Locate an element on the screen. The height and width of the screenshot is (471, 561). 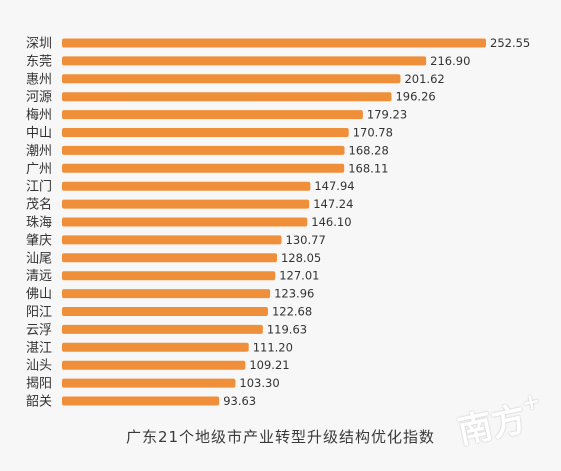
value-label: 196.26 is located at coordinates (415, 97).